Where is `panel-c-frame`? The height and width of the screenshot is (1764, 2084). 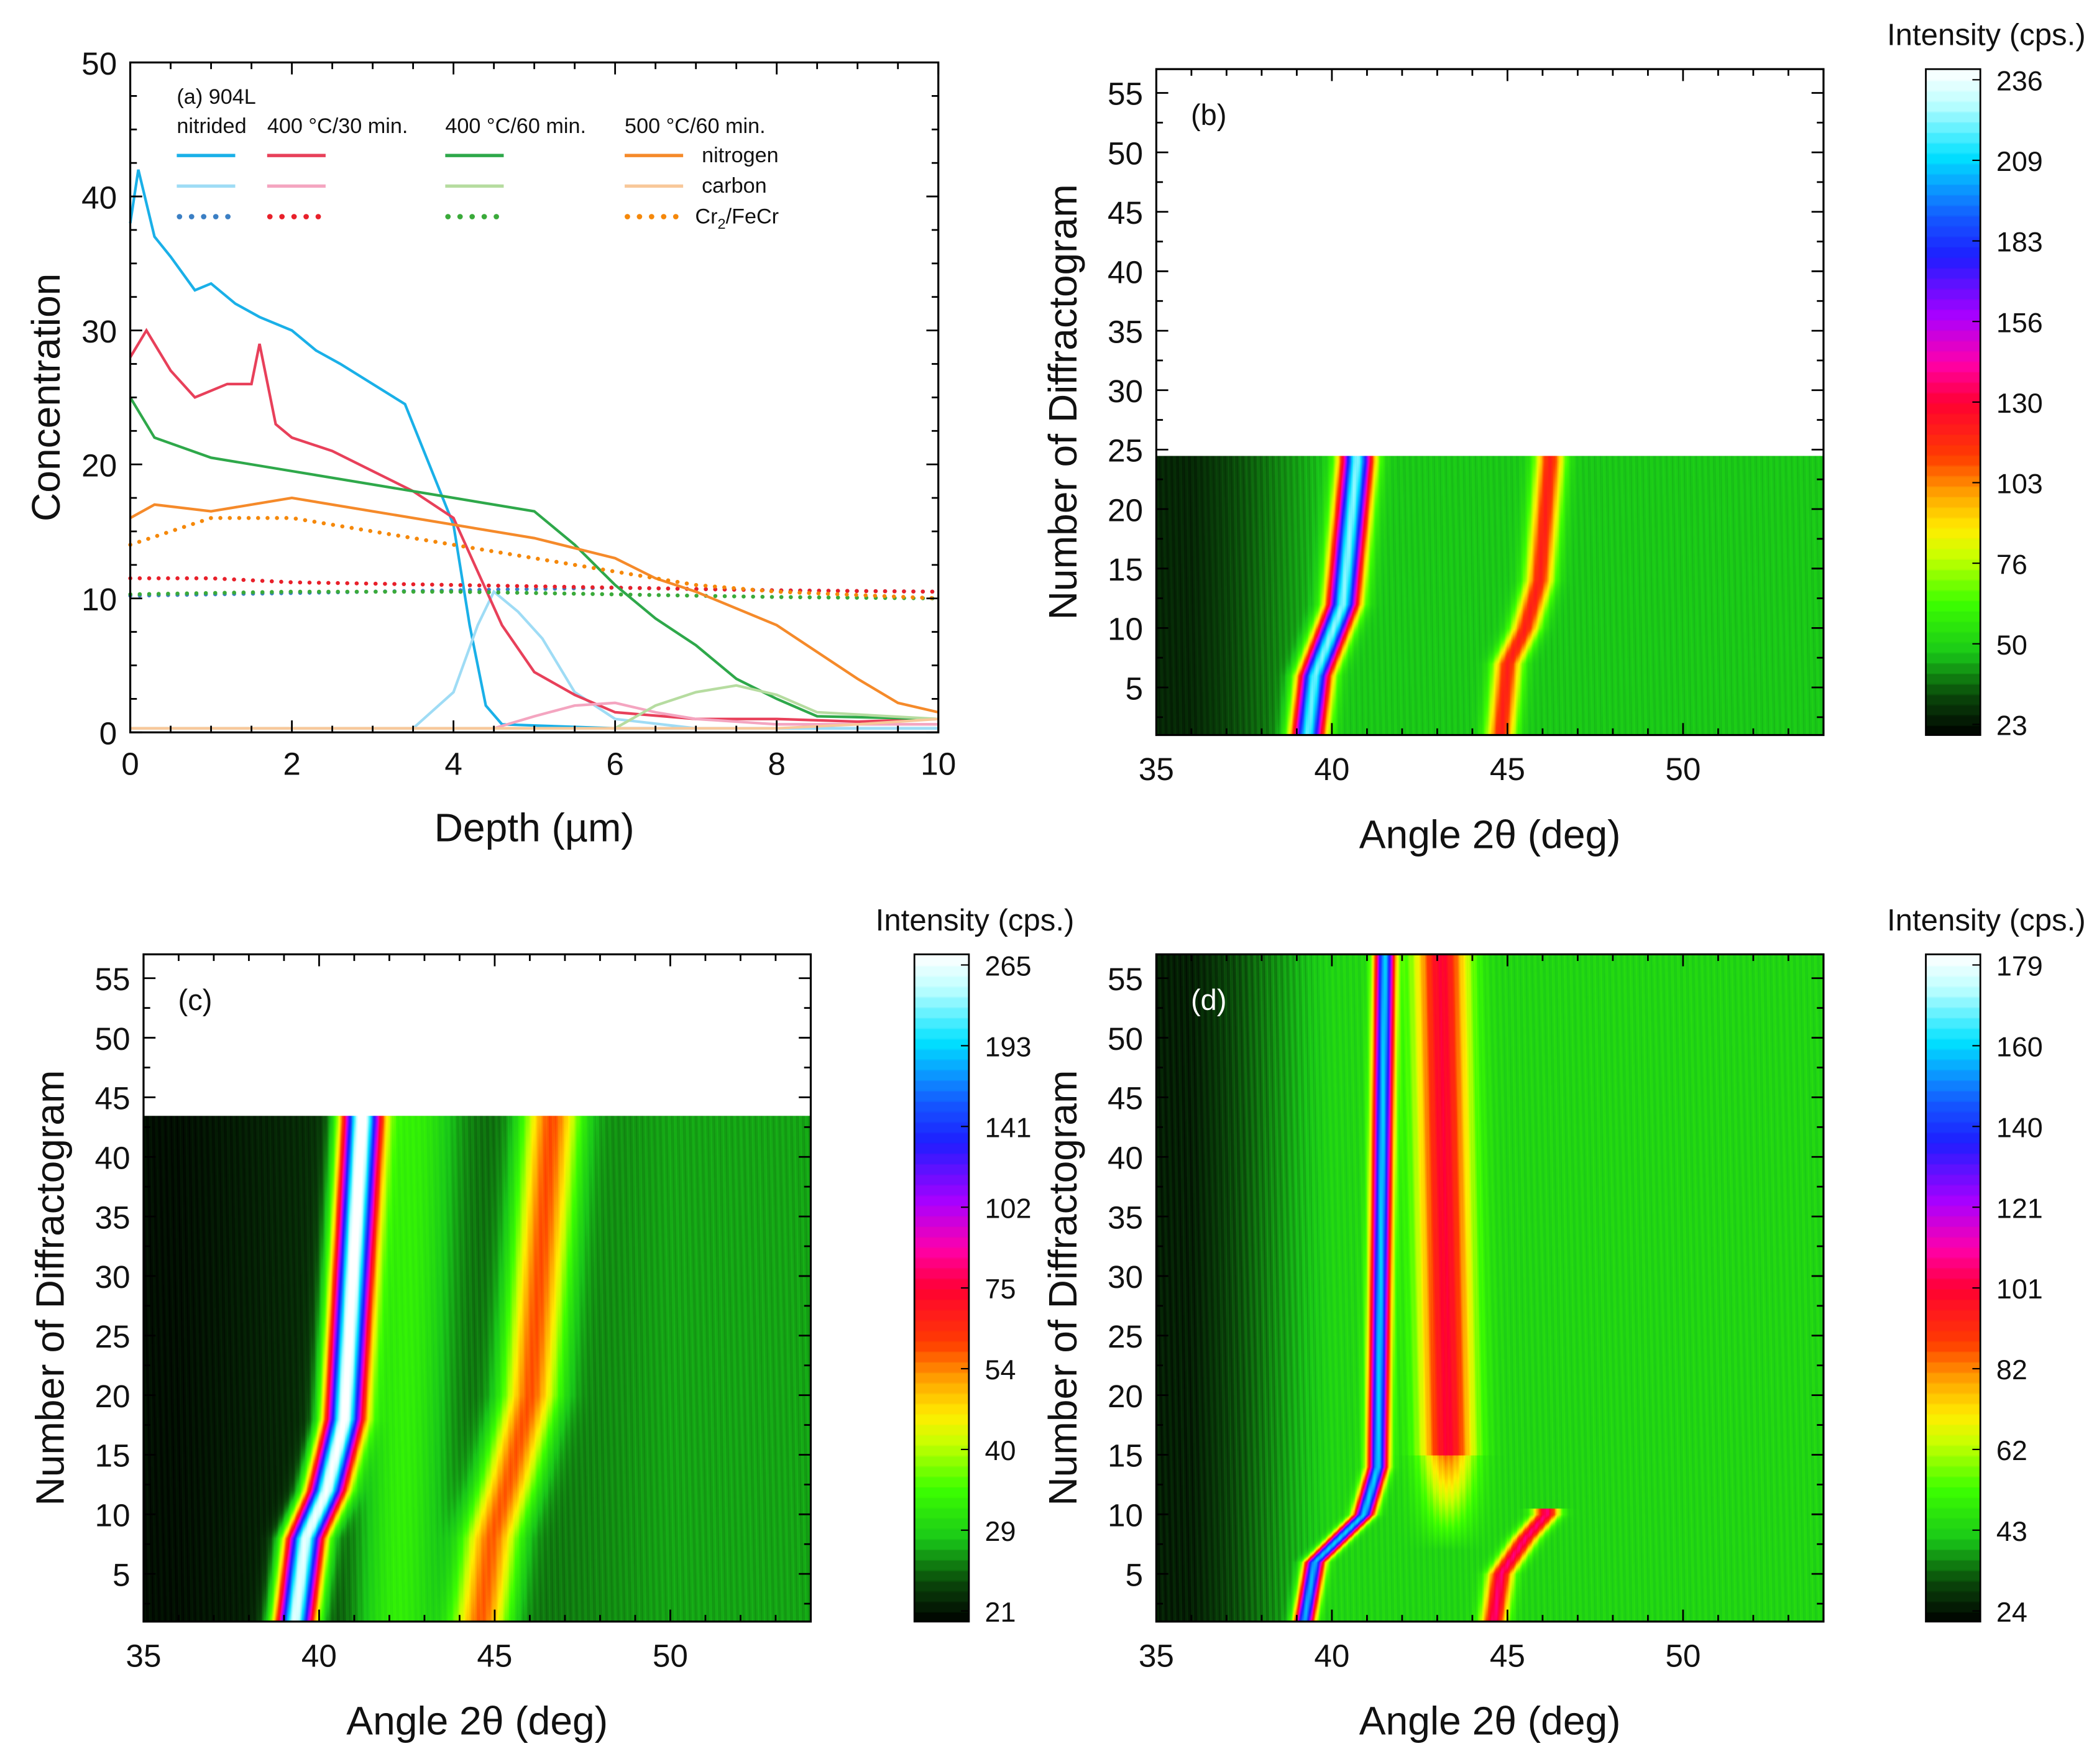 panel-c-frame is located at coordinates (477, 1288).